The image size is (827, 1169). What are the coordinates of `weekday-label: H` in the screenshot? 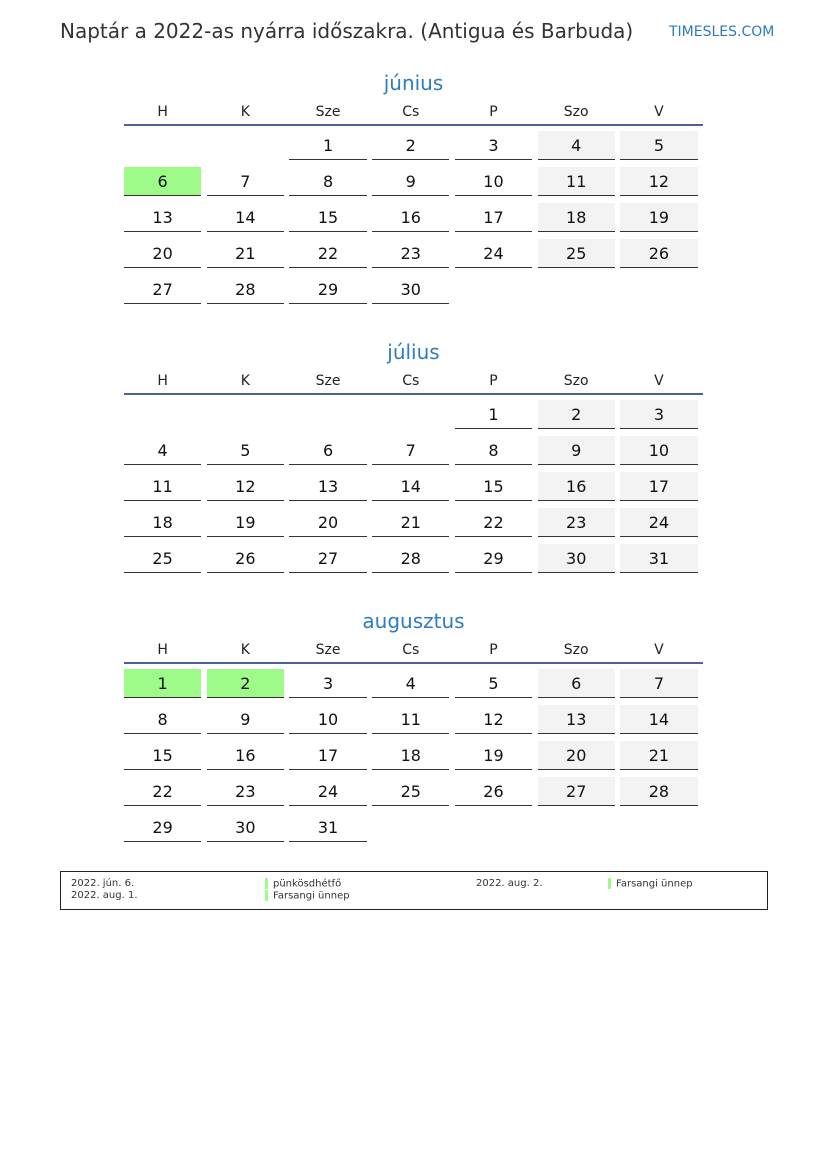 It's located at (162, 381).